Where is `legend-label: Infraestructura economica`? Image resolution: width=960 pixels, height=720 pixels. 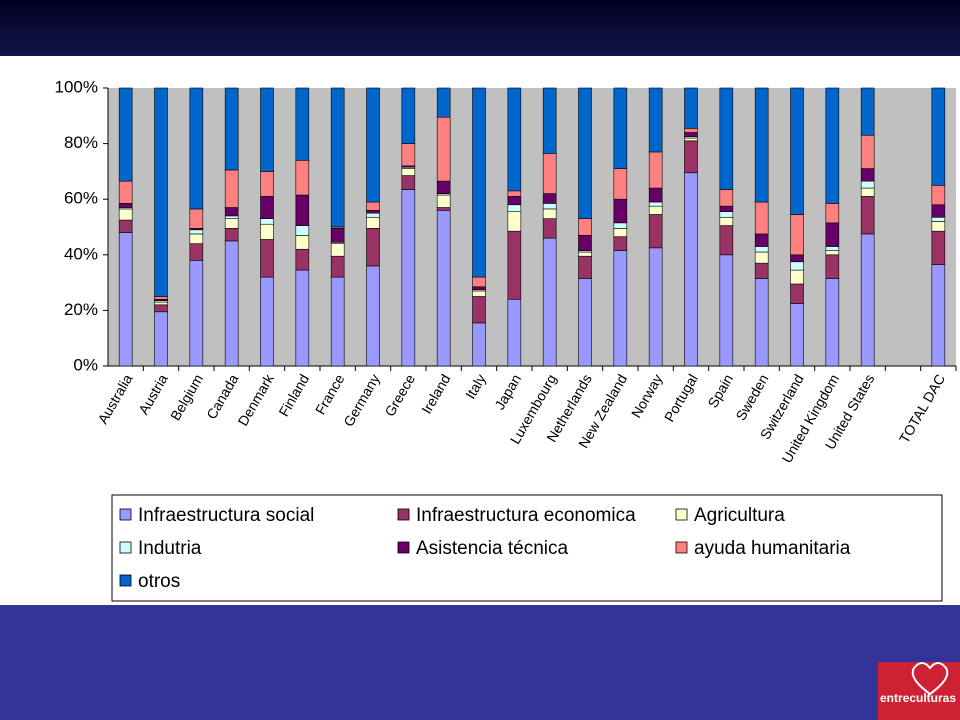
legend-label: Infraestructura economica is located at coordinates (526, 515).